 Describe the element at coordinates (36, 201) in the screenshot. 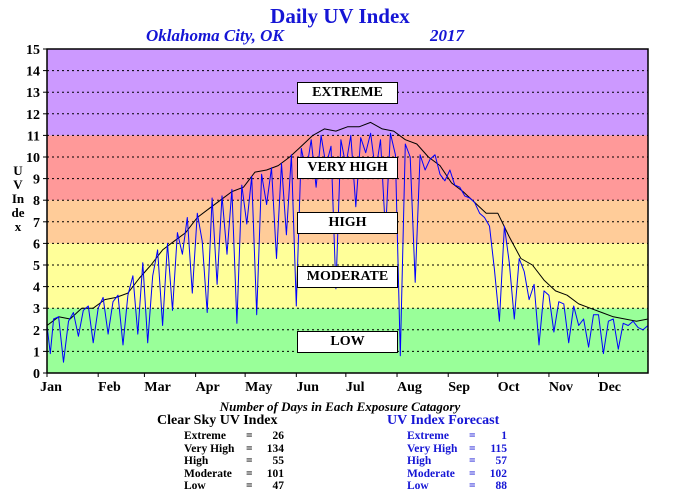

I see `y-tick-label: 8` at that location.